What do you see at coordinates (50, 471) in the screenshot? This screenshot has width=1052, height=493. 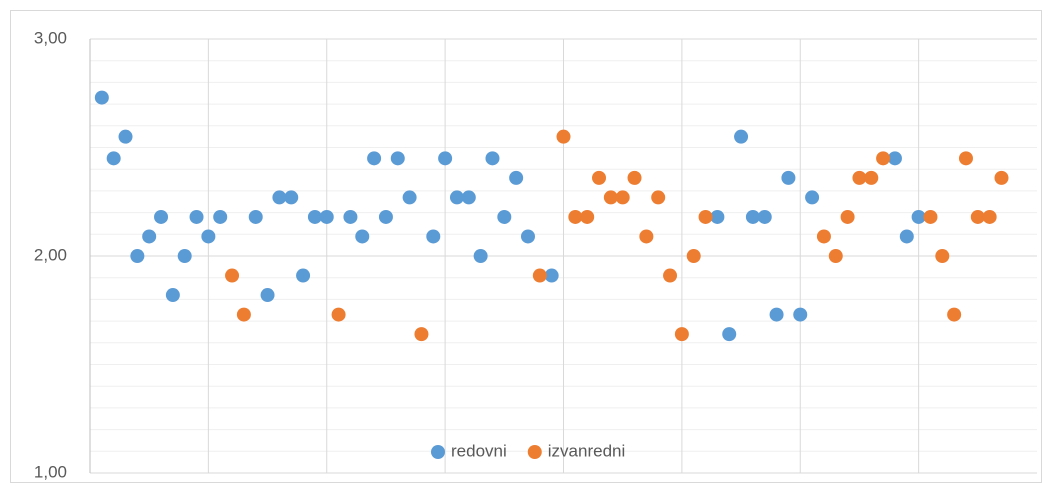 I see `y-tick-label: 1,00` at bounding box center [50, 471].